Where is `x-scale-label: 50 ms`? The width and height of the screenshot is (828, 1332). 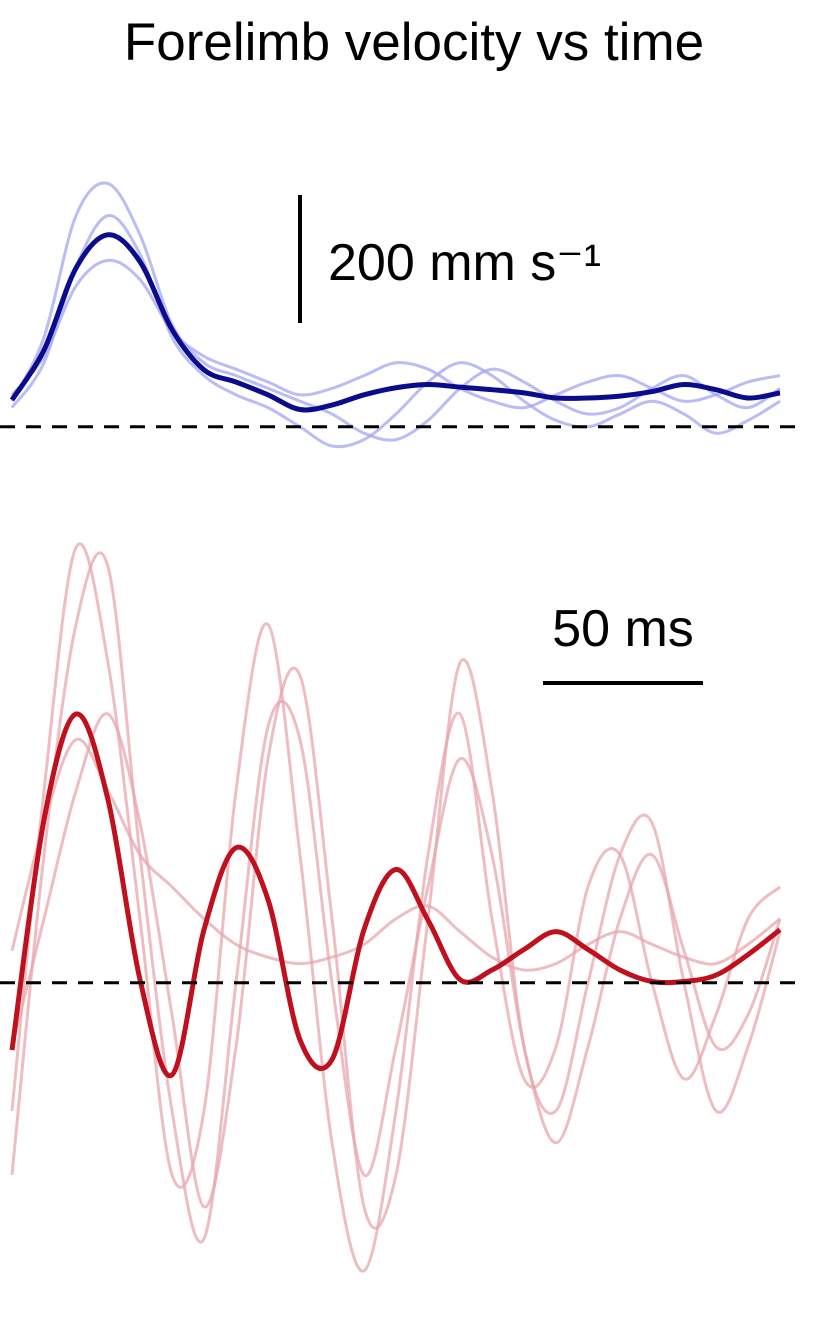
x-scale-label: 50 ms is located at coordinates (623, 629).